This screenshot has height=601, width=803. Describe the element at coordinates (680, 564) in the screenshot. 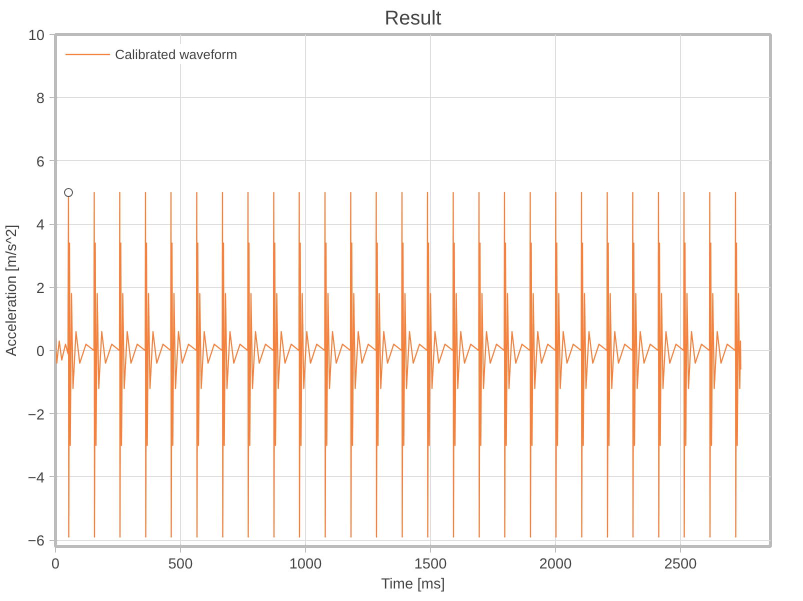

I see `x-tick-label: 2500` at that location.